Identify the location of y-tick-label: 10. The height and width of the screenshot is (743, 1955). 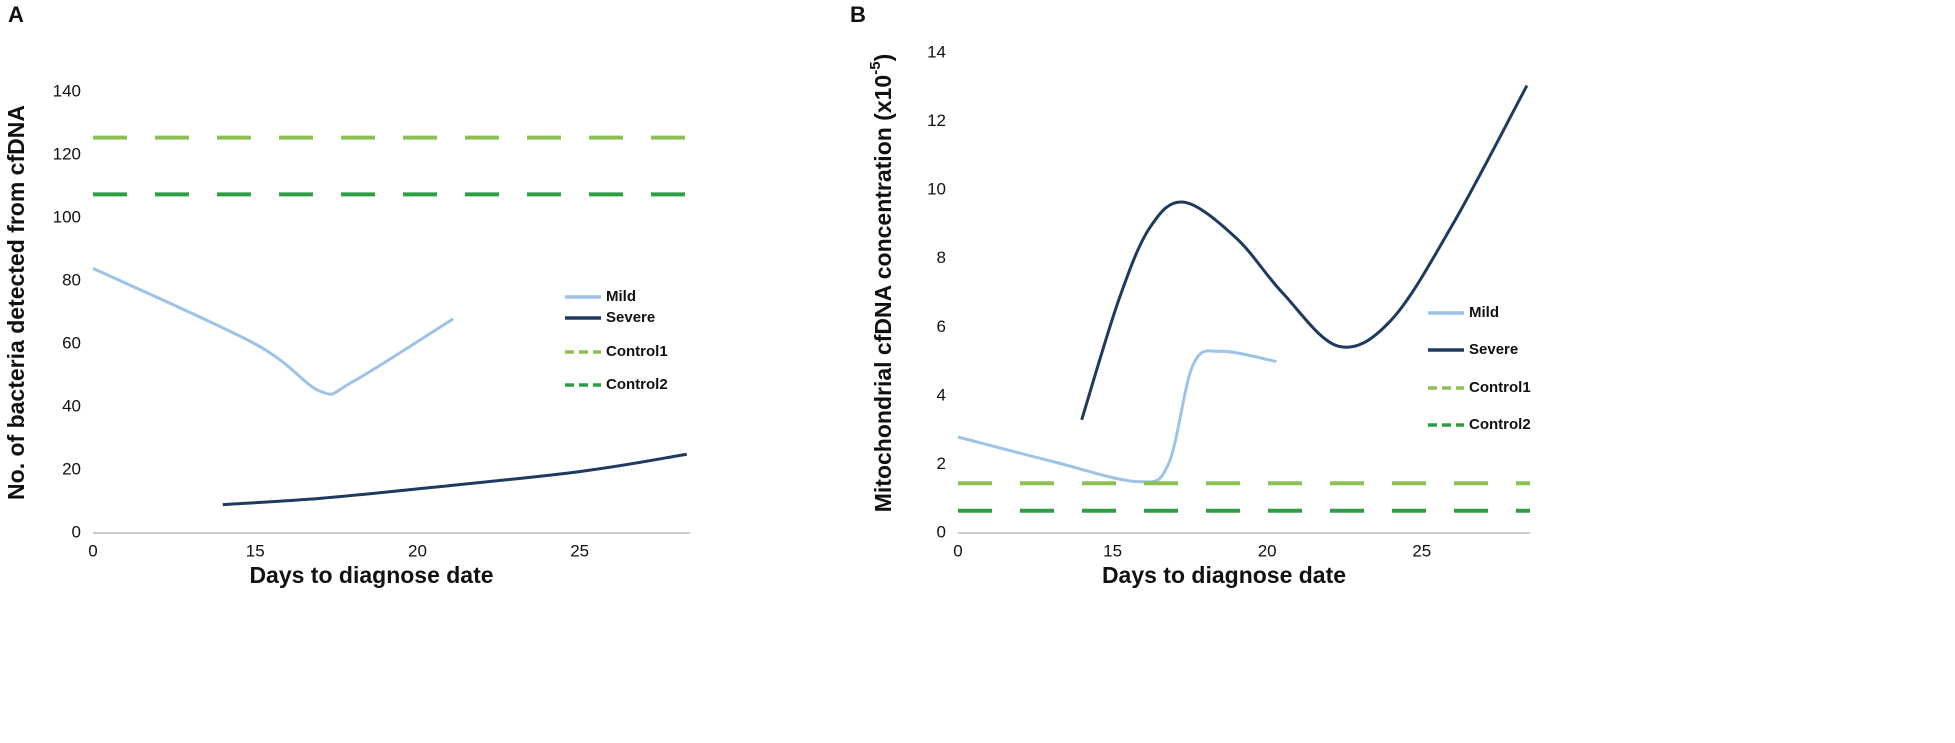
(936, 189).